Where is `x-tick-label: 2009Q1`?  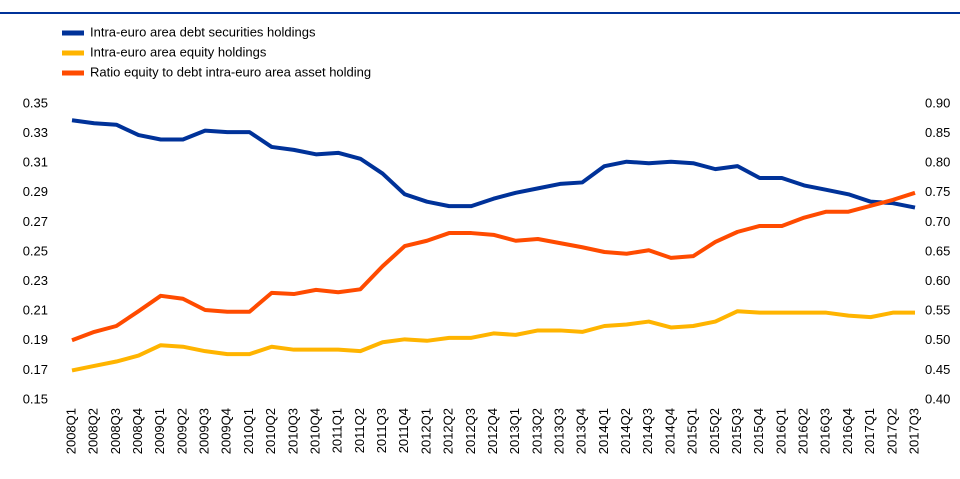 x-tick-label: 2009Q1 is located at coordinates (159, 431).